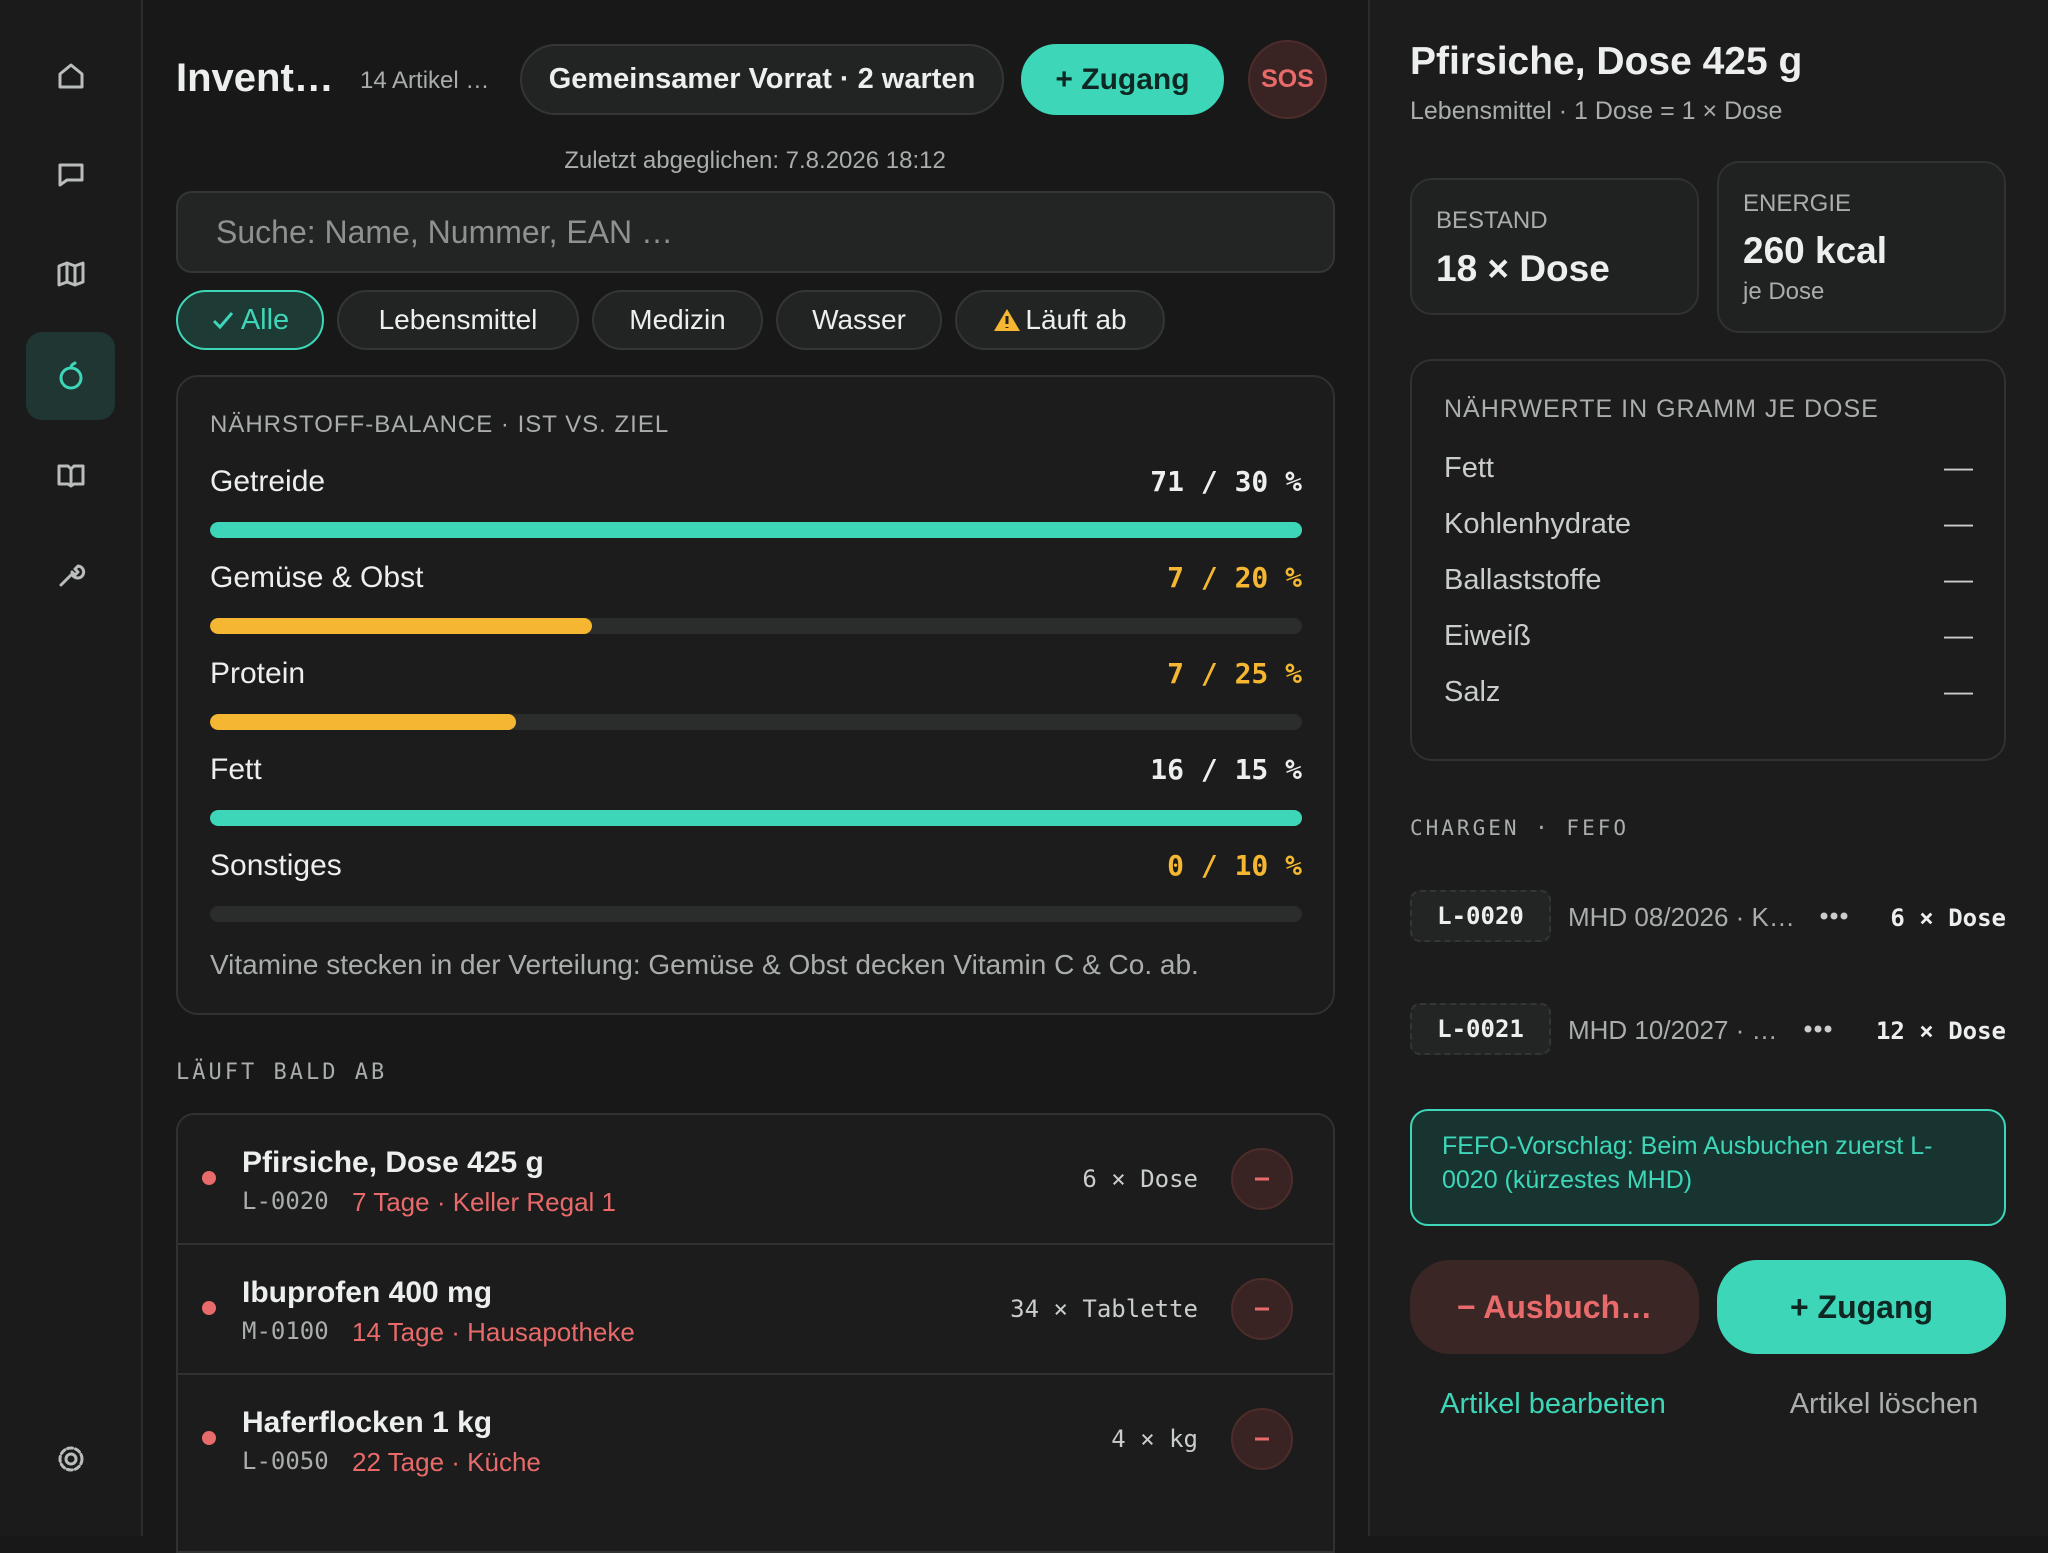 This screenshot has width=2048, height=1553. I want to click on sos-button: SOS, so click(1287, 79).